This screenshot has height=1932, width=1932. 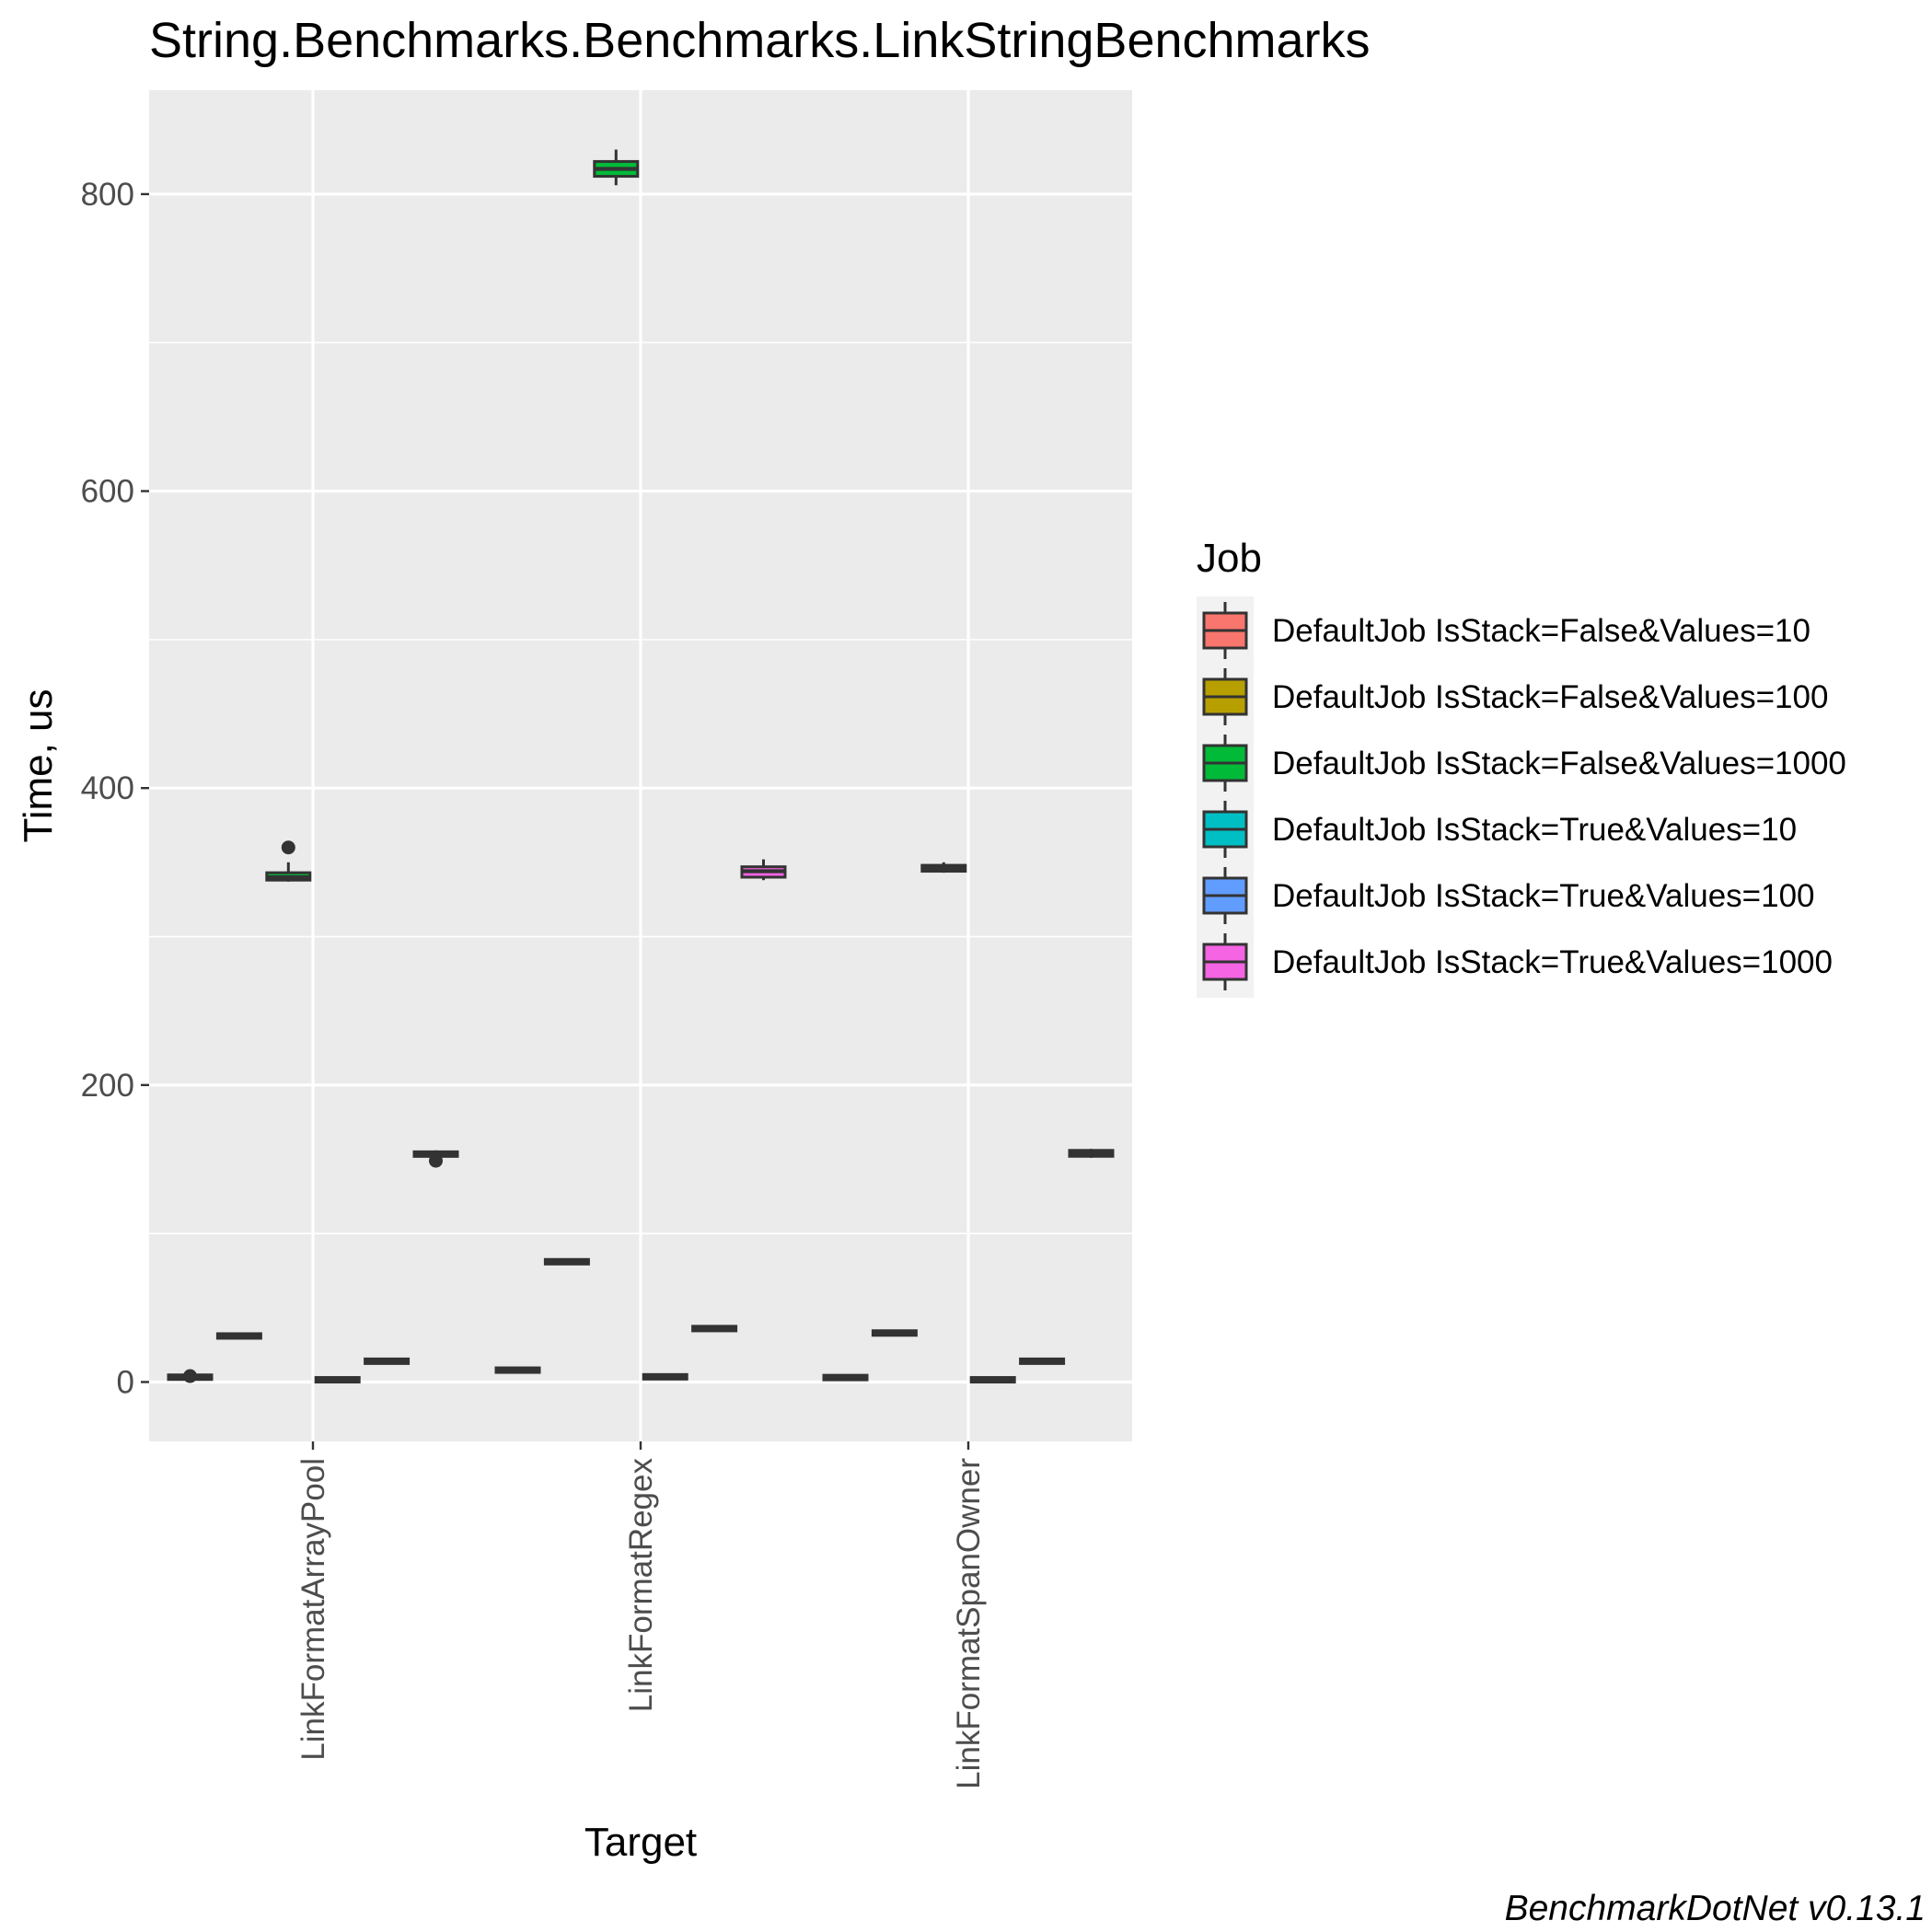 I want to click on box-6-LinkFormatSpanOwner, so click(x=1091, y=1154).